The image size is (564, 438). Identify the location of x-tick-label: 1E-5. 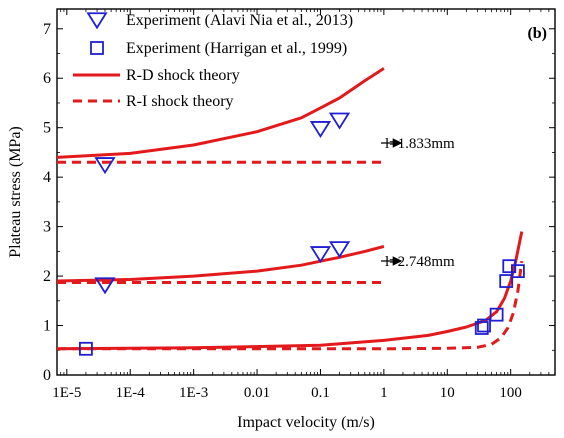
(66, 393).